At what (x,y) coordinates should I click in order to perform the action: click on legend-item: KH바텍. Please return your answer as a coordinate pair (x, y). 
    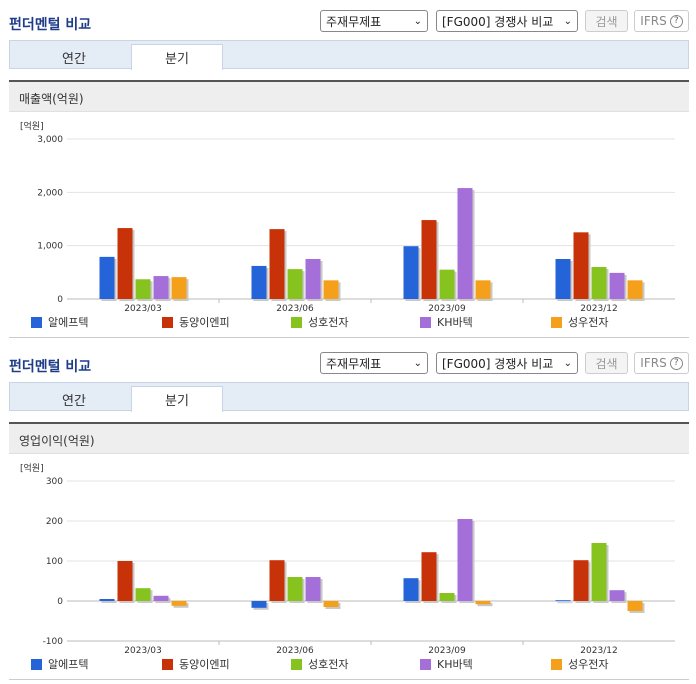
    Looking at the image, I should click on (446, 664).